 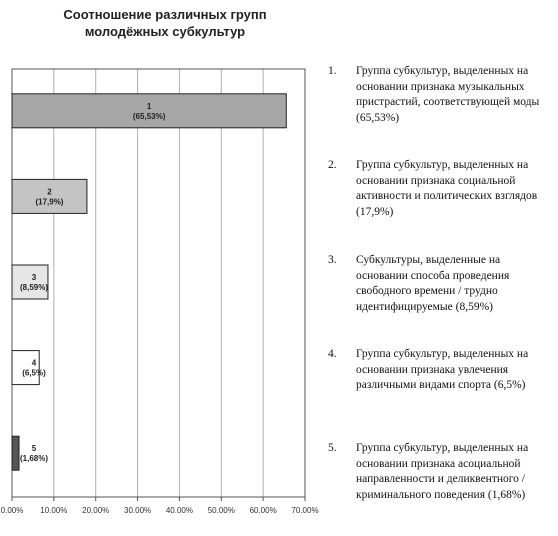 What do you see at coordinates (95, 510) in the screenshot?
I see `x-tick-label: 20.00%` at bounding box center [95, 510].